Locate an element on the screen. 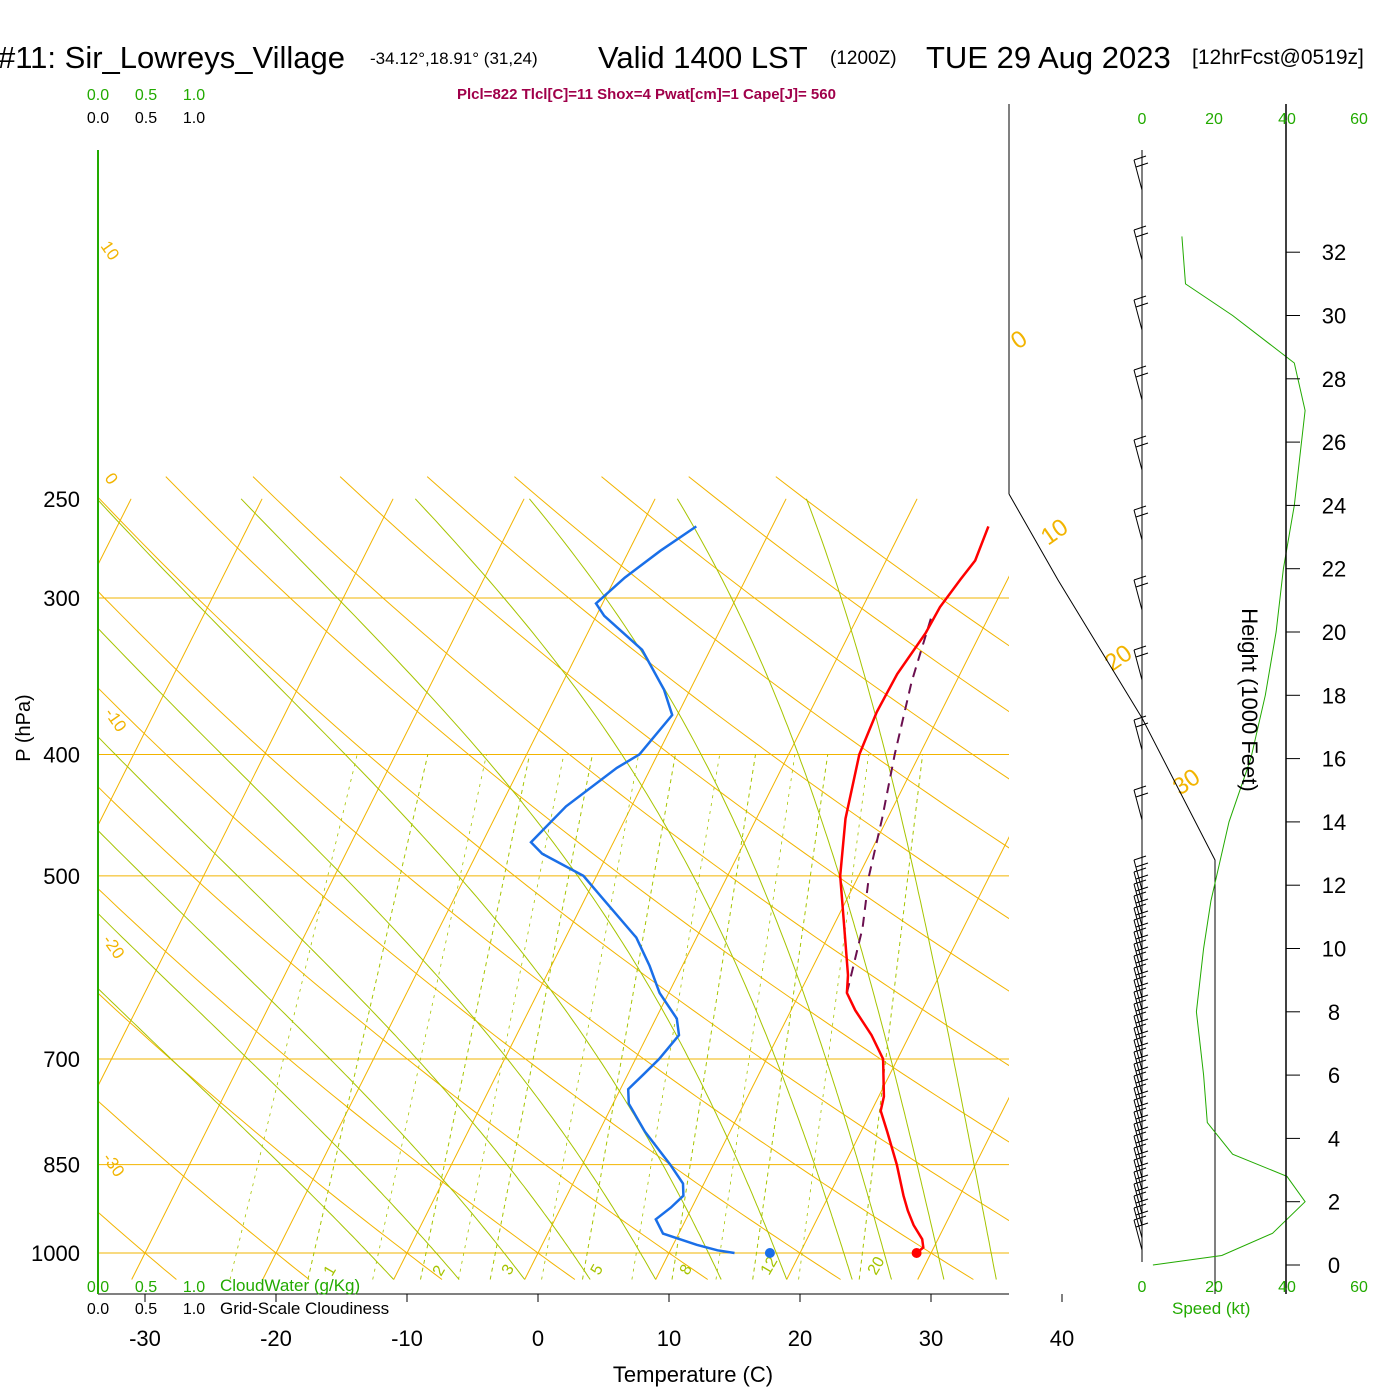 The image size is (1400, 1400). x-tick-label: 10 is located at coordinates (669, 1338).